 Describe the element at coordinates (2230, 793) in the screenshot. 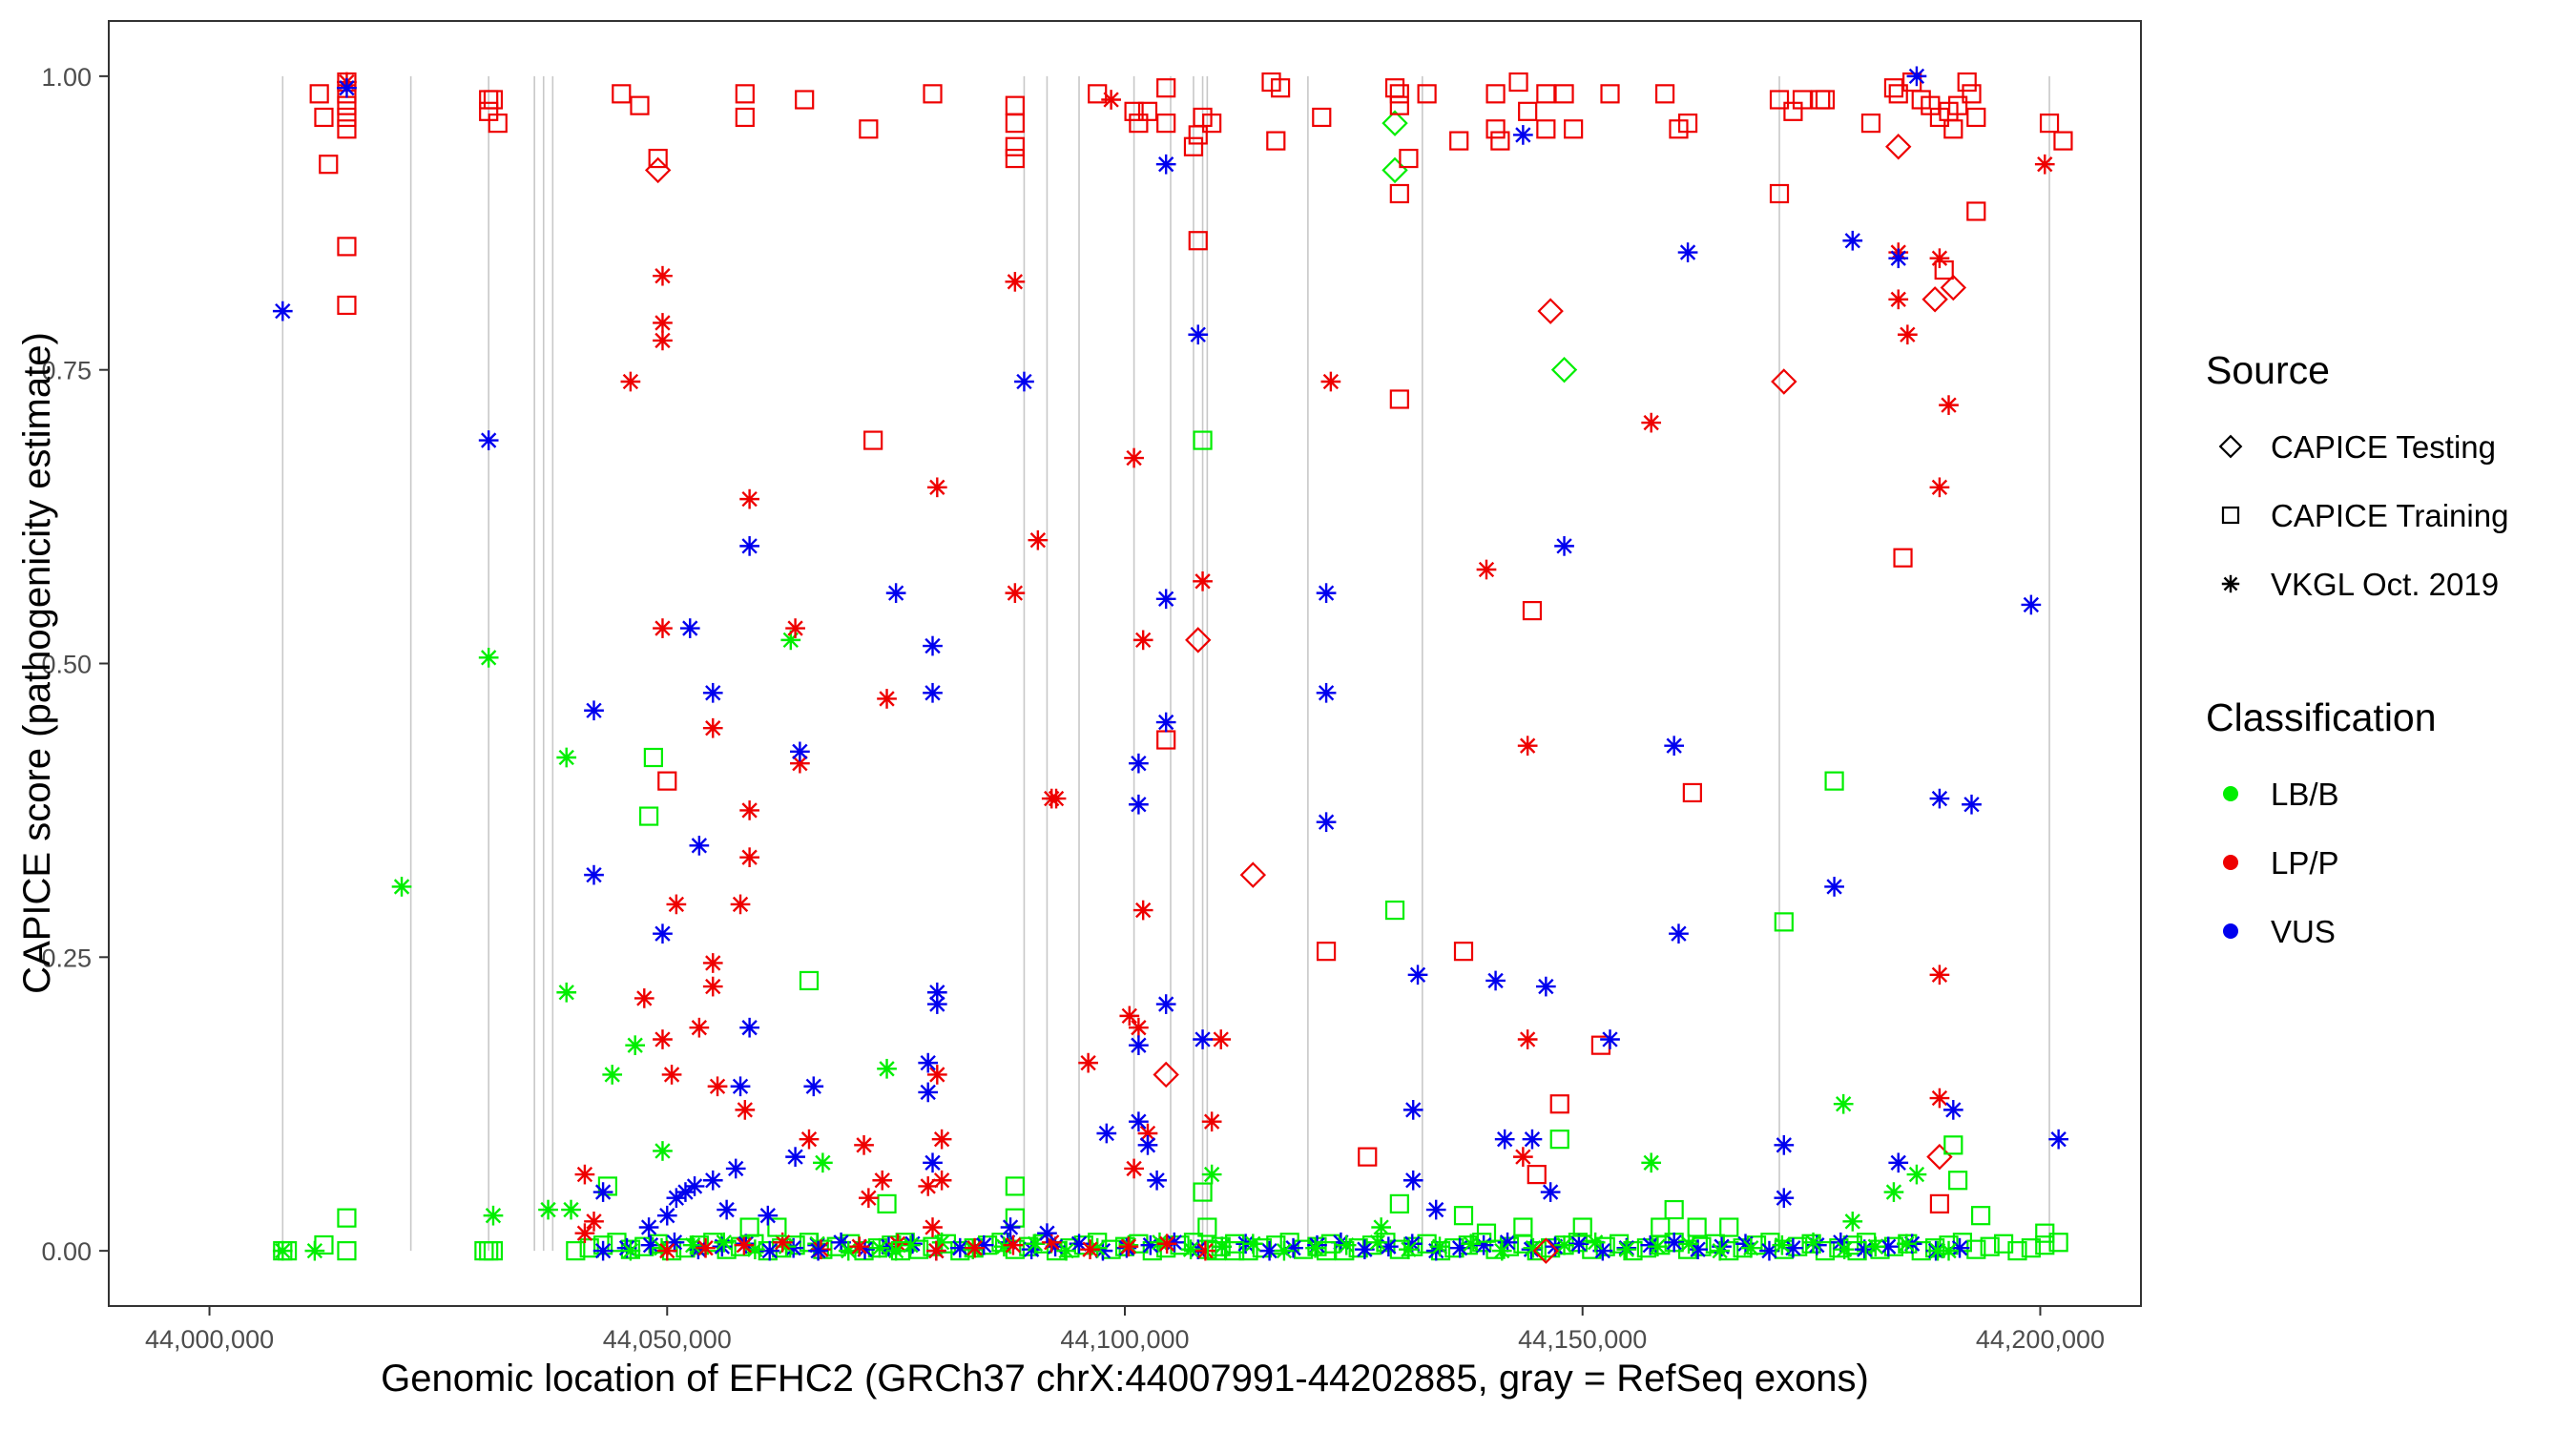

I see `legend-class-swatch` at that location.